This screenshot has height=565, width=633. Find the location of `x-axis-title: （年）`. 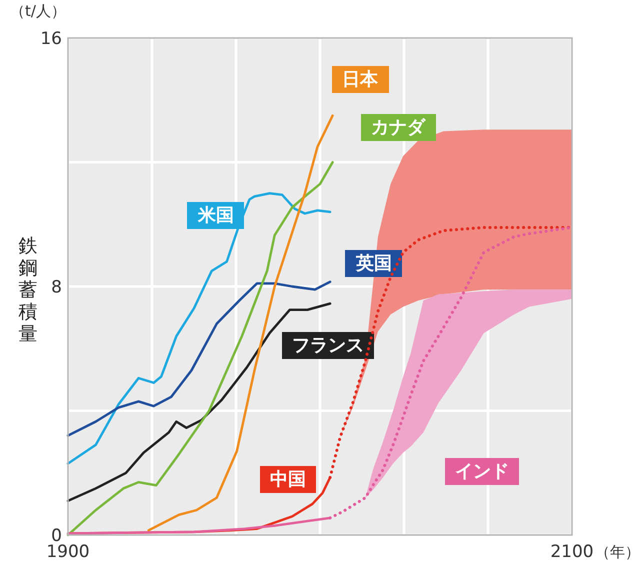

x-axis-title: （年） is located at coordinates (614, 552).